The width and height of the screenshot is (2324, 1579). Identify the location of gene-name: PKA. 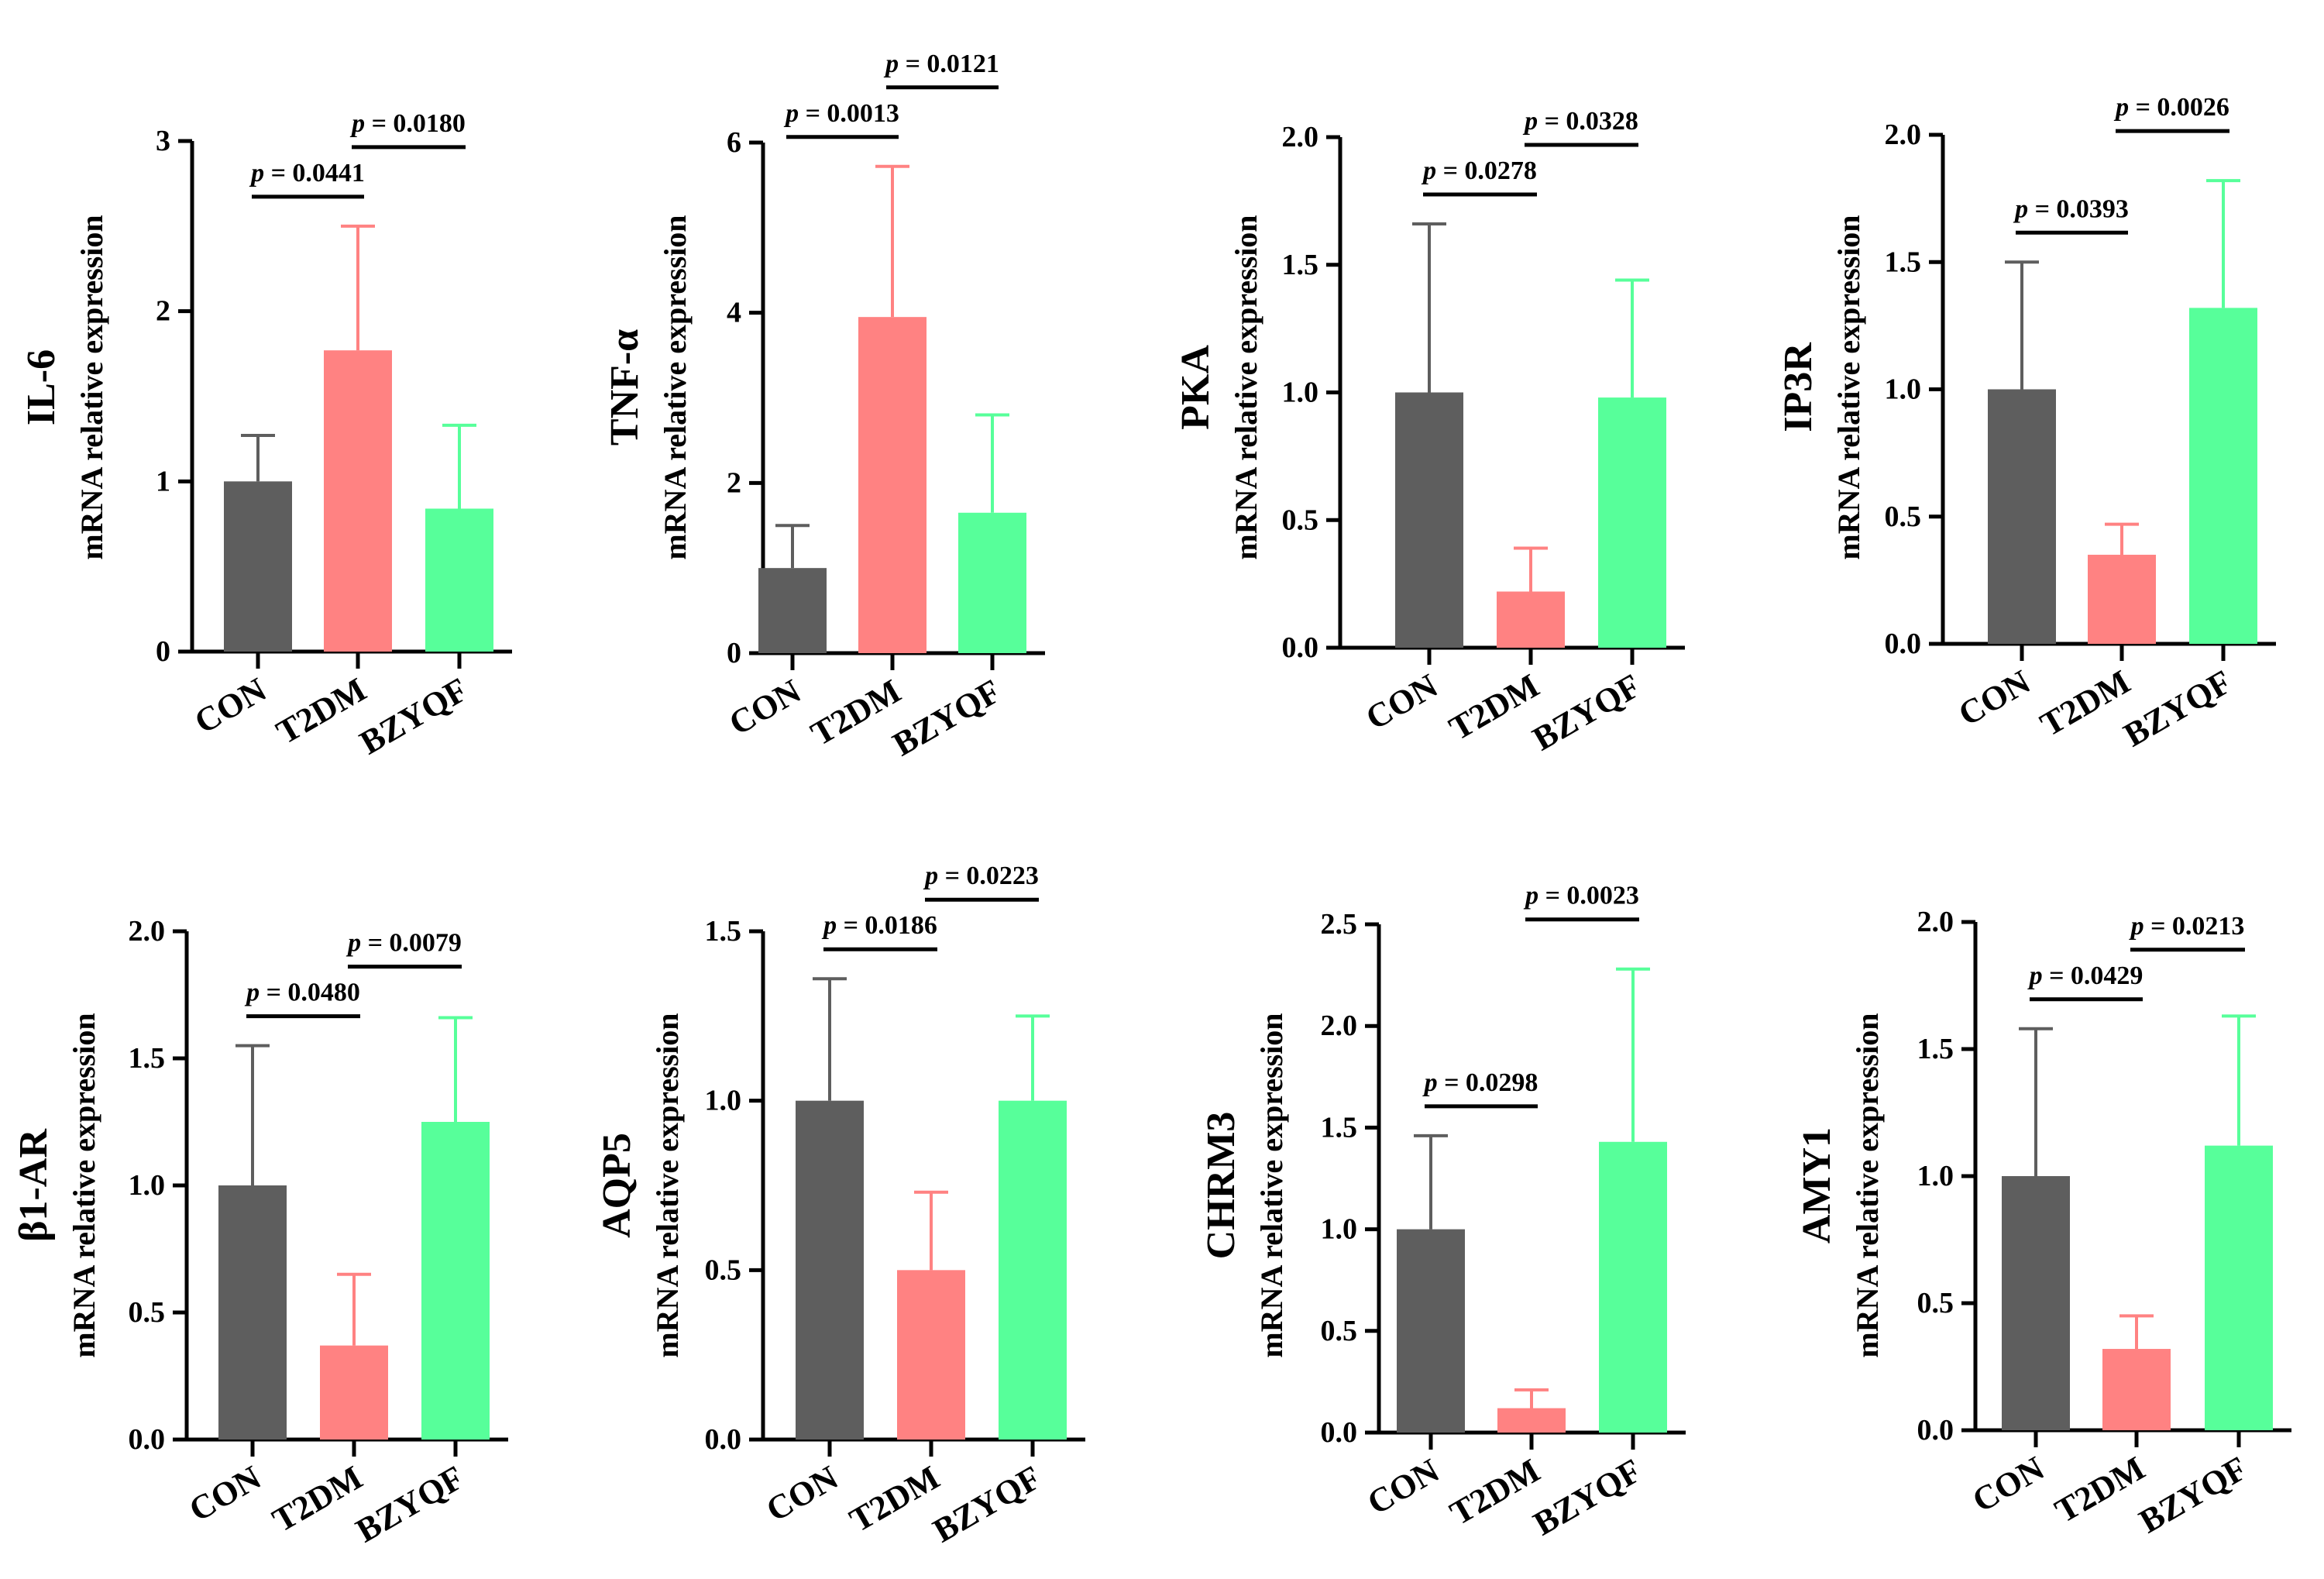
(1196, 387).